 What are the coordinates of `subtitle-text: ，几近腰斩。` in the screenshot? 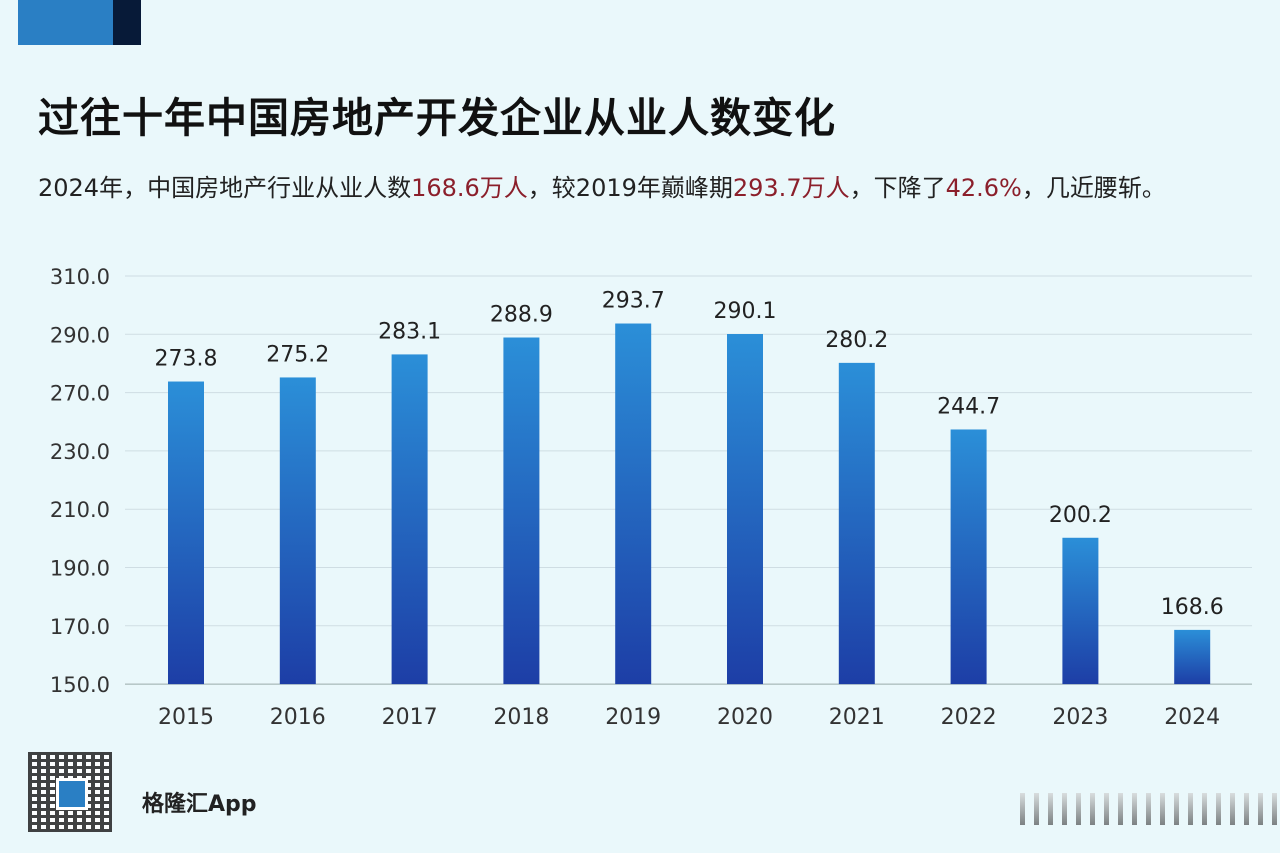 It's located at (1093, 188).